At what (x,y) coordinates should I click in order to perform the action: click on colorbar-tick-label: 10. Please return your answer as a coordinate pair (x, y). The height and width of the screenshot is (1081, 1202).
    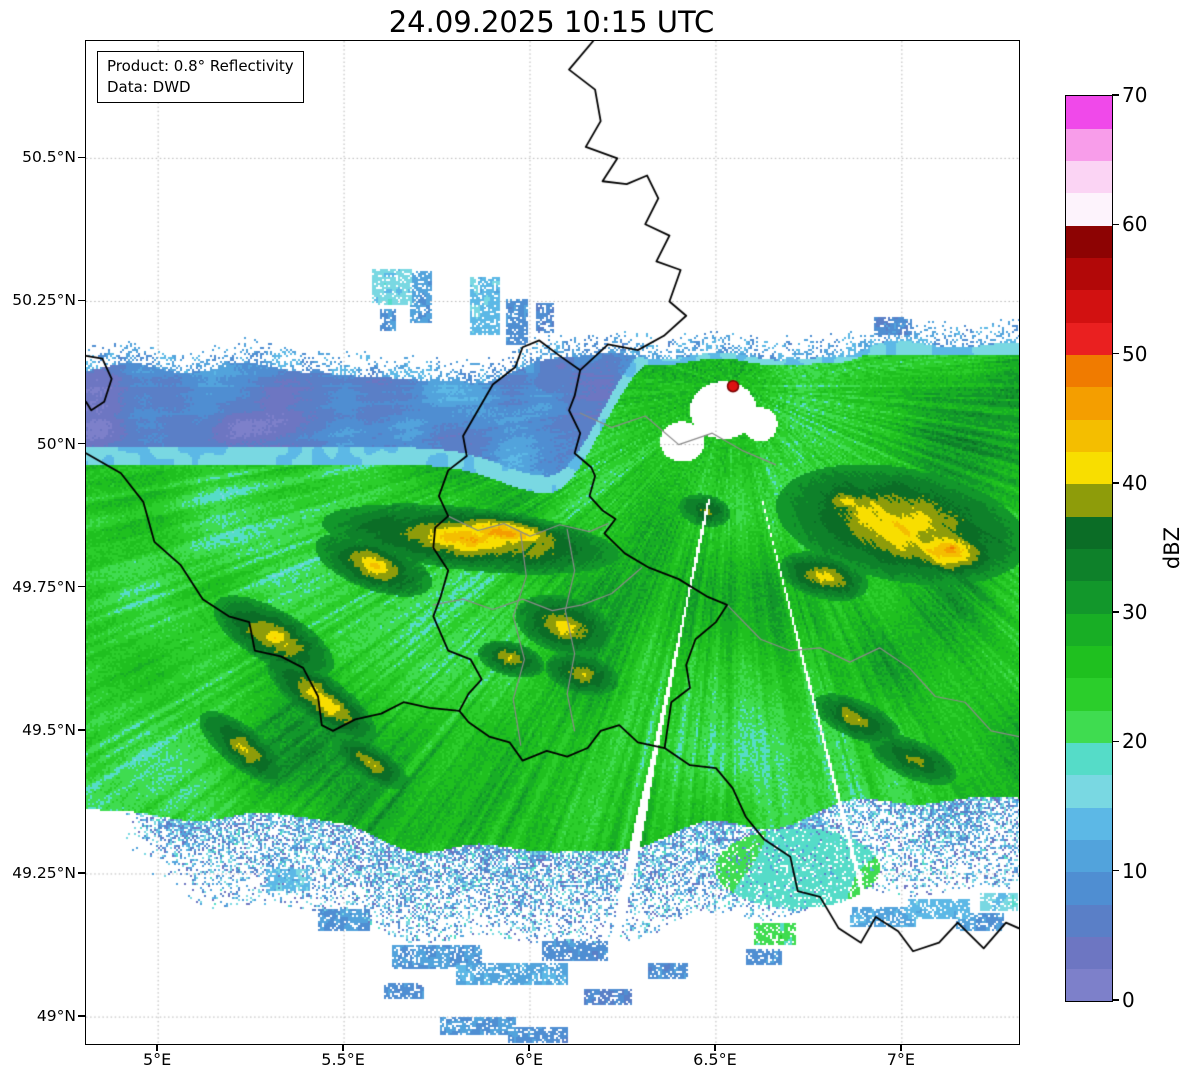
    Looking at the image, I should click on (1135, 870).